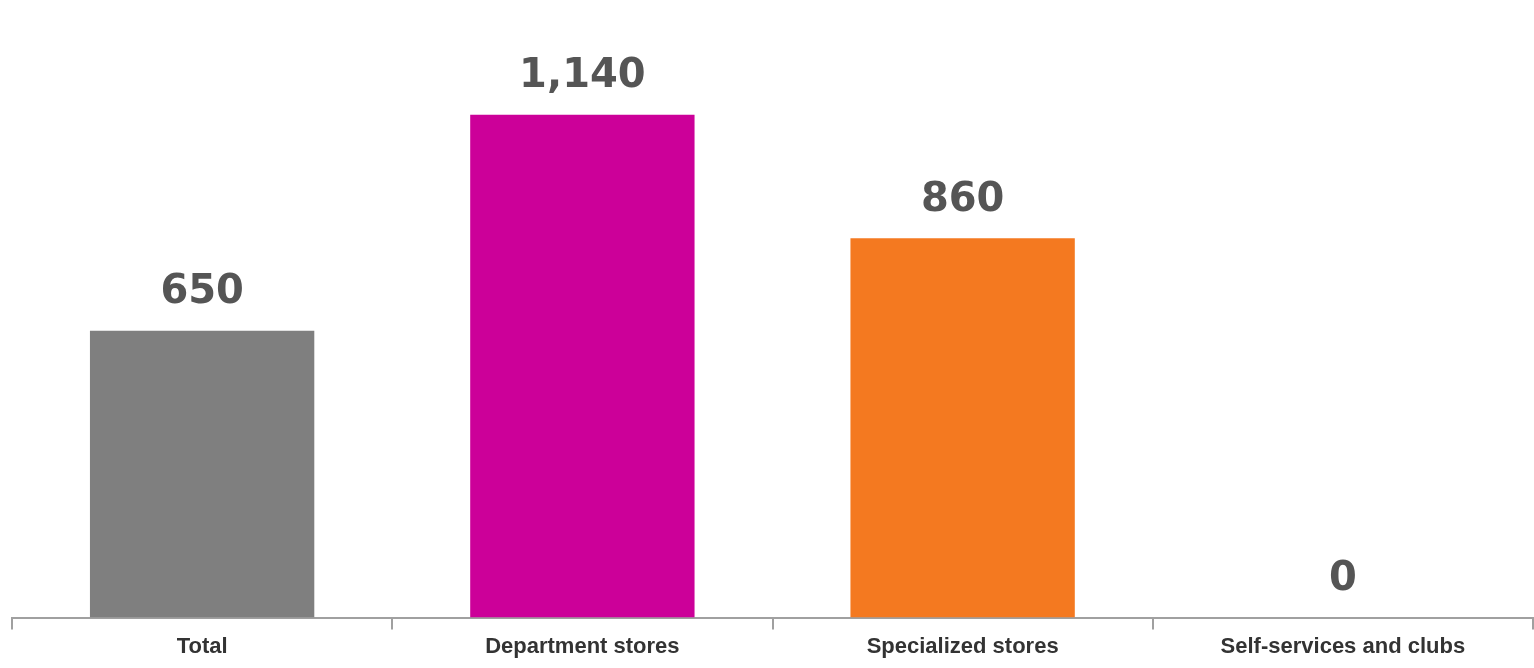 The height and width of the screenshot is (668, 1534). What do you see at coordinates (962, 196) in the screenshot?
I see `data-label: 860` at bounding box center [962, 196].